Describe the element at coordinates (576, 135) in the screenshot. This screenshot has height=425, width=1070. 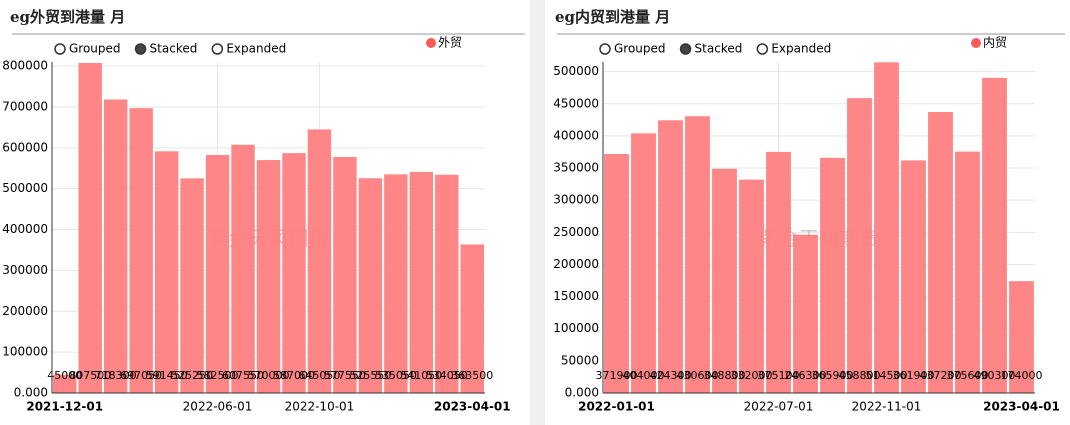
I see `y-tick-label: 400000` at that location.